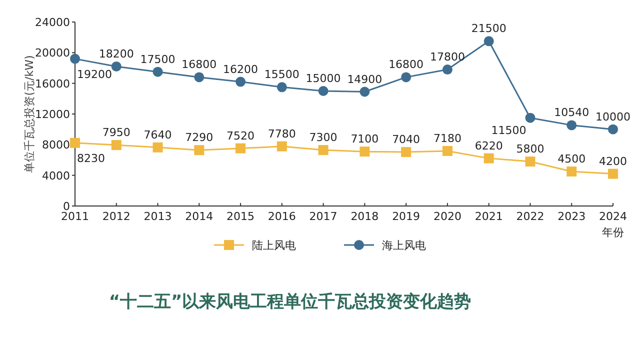  What do you see at coordinates (323, 137) in the screenshot?
I see `data-label: 7300` at bounding box center [323, 137].